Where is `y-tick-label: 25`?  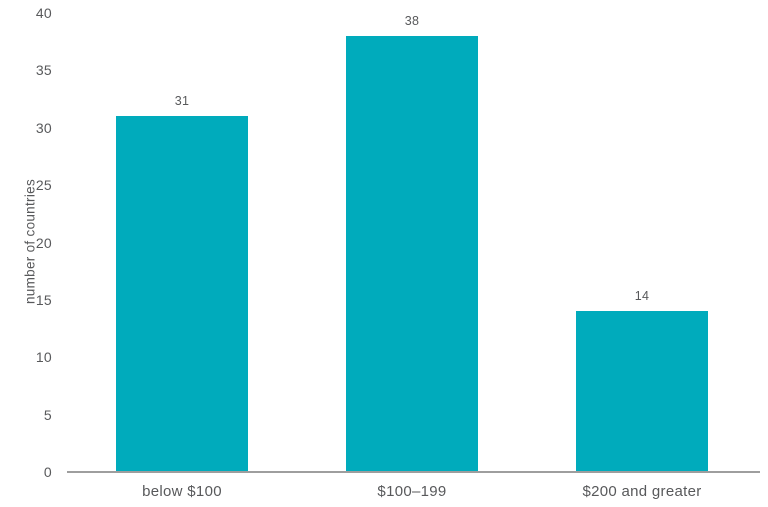 y-tick-label: 25 is located at coordinates (43, 185).